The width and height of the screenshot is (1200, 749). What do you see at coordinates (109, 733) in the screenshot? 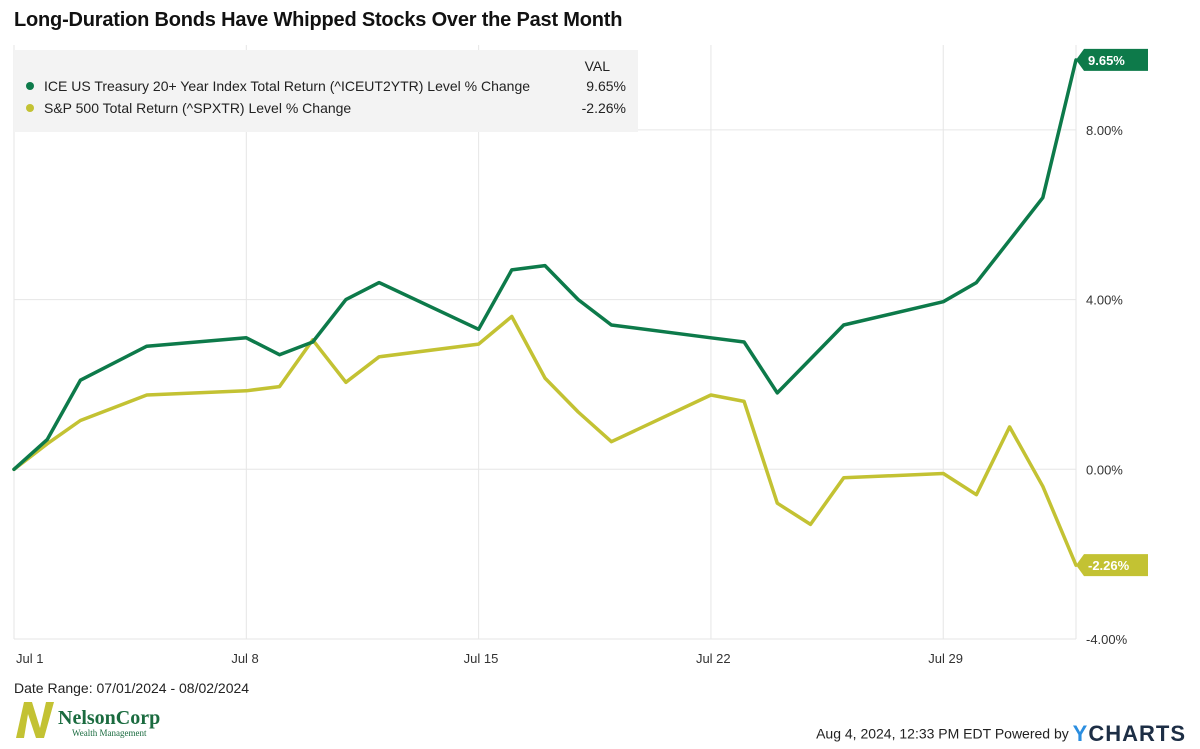
I see `svg-text: Wealth Management` at bounding box center [109, 733].